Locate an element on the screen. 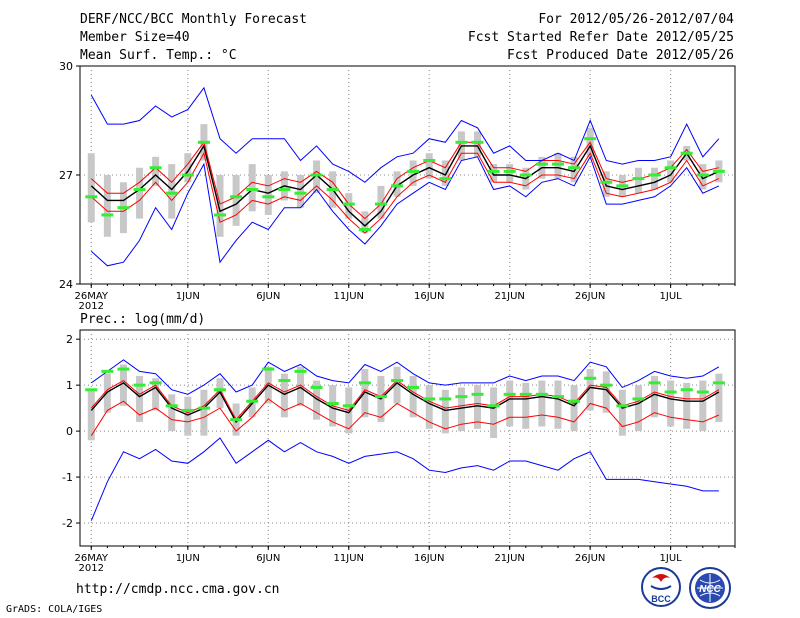  temp-series-ensemble-min is located at coordinates (405, 211).